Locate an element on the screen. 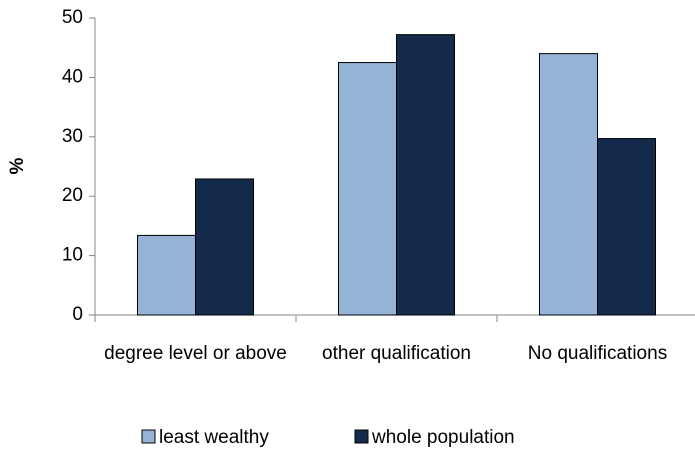 Image resolution: width=695 pixels, height=454 pixels. y-tick-label: 20 is located at coordinates (72, 195).